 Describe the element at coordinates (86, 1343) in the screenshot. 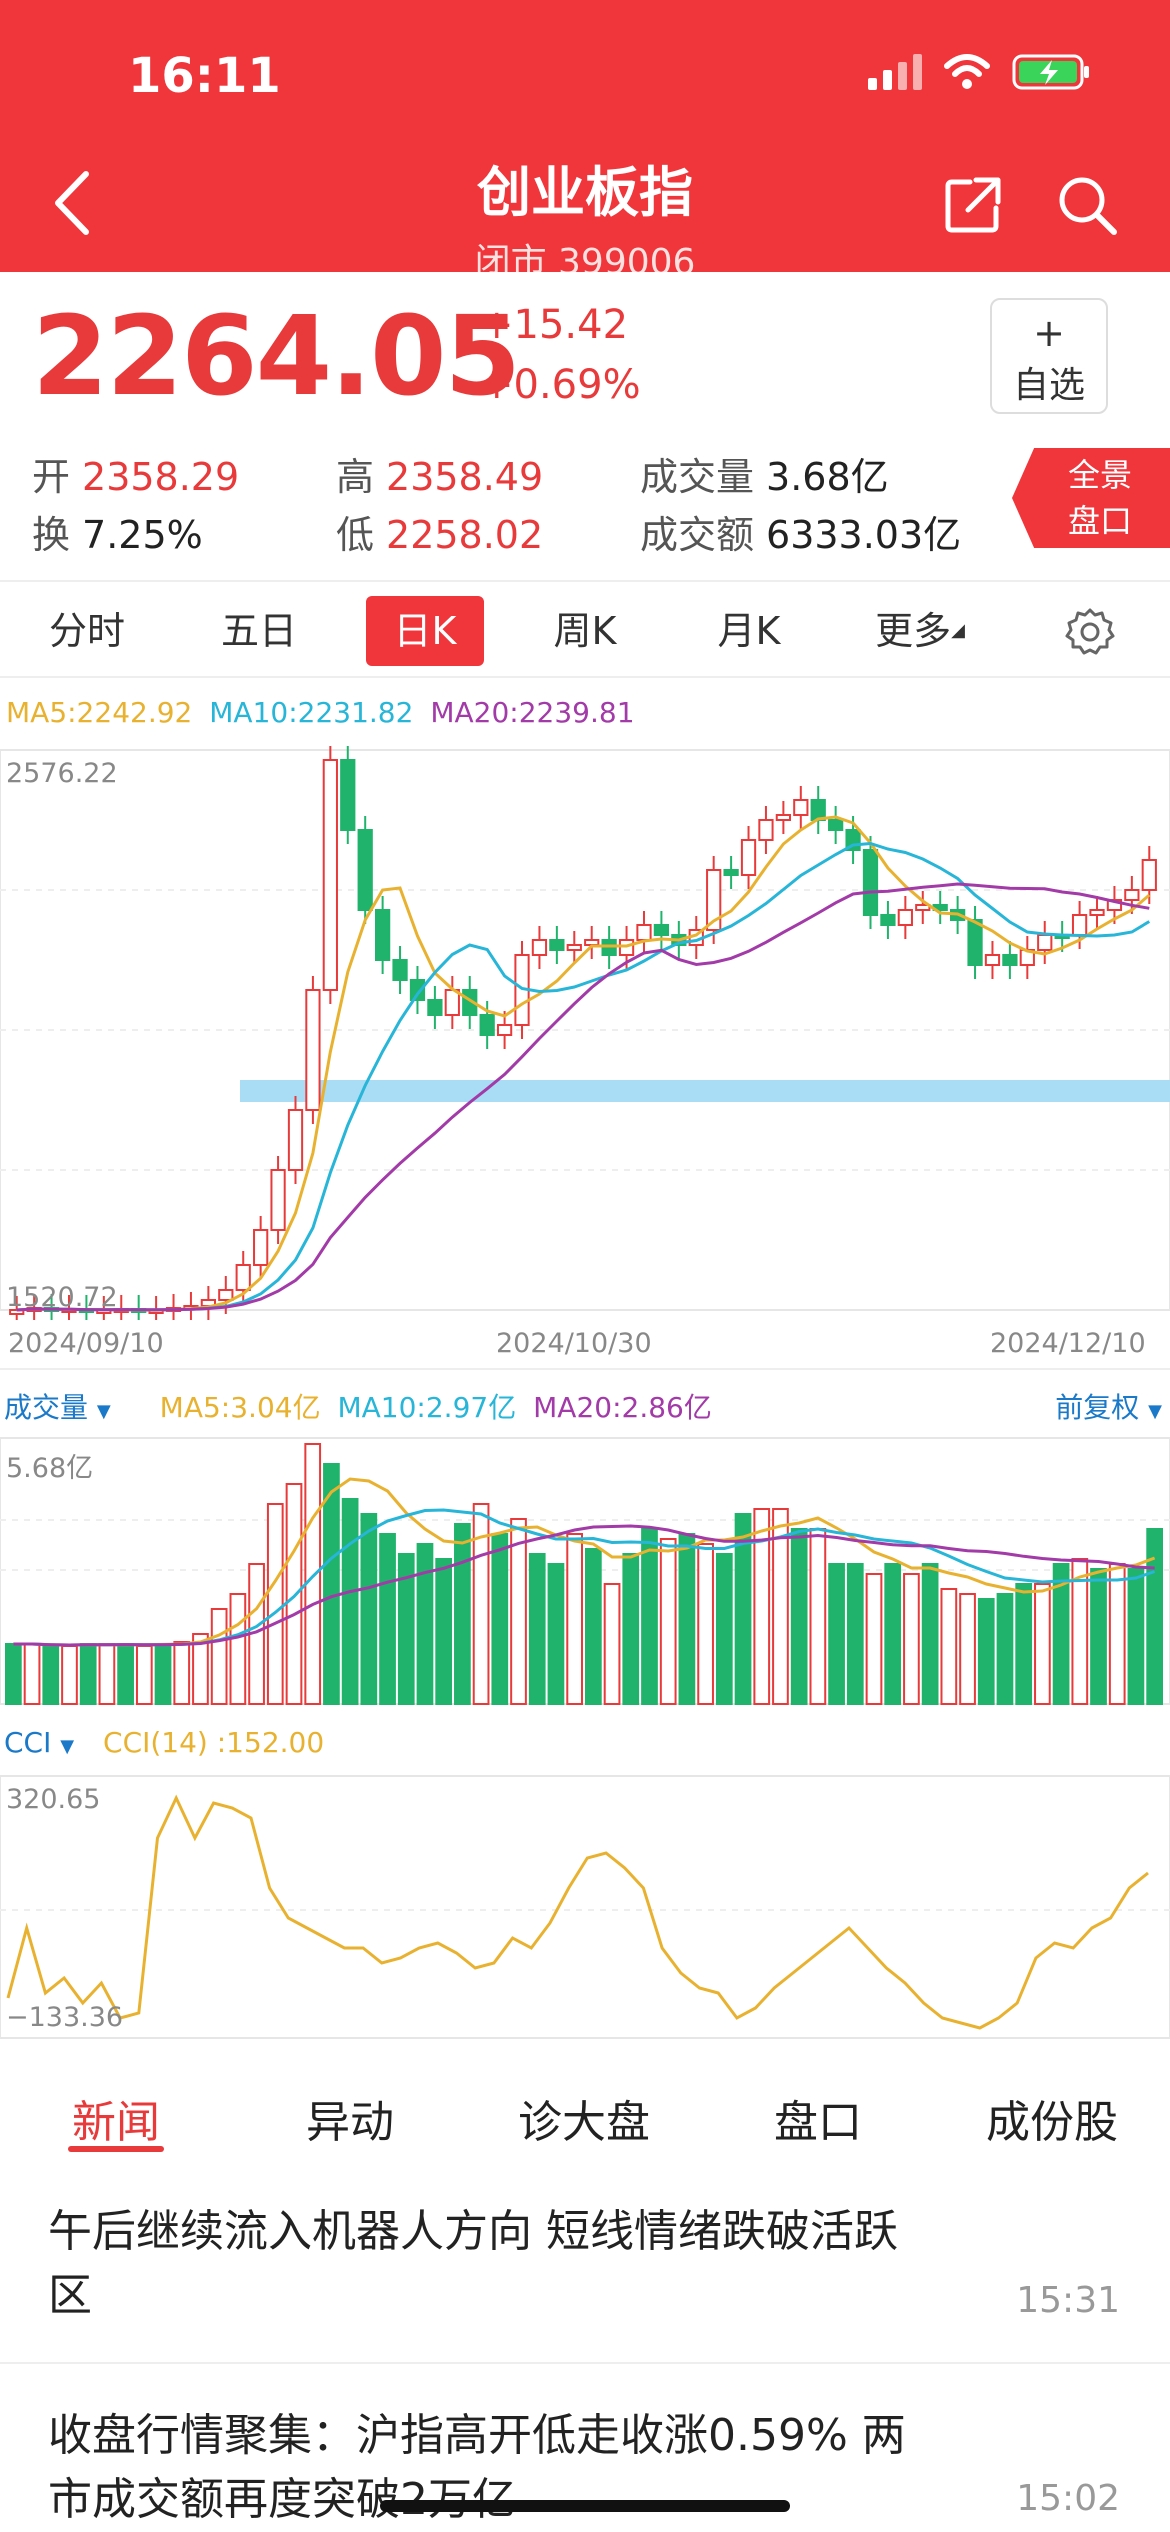

I see `date-start-label: 2024/09/10` at that location.